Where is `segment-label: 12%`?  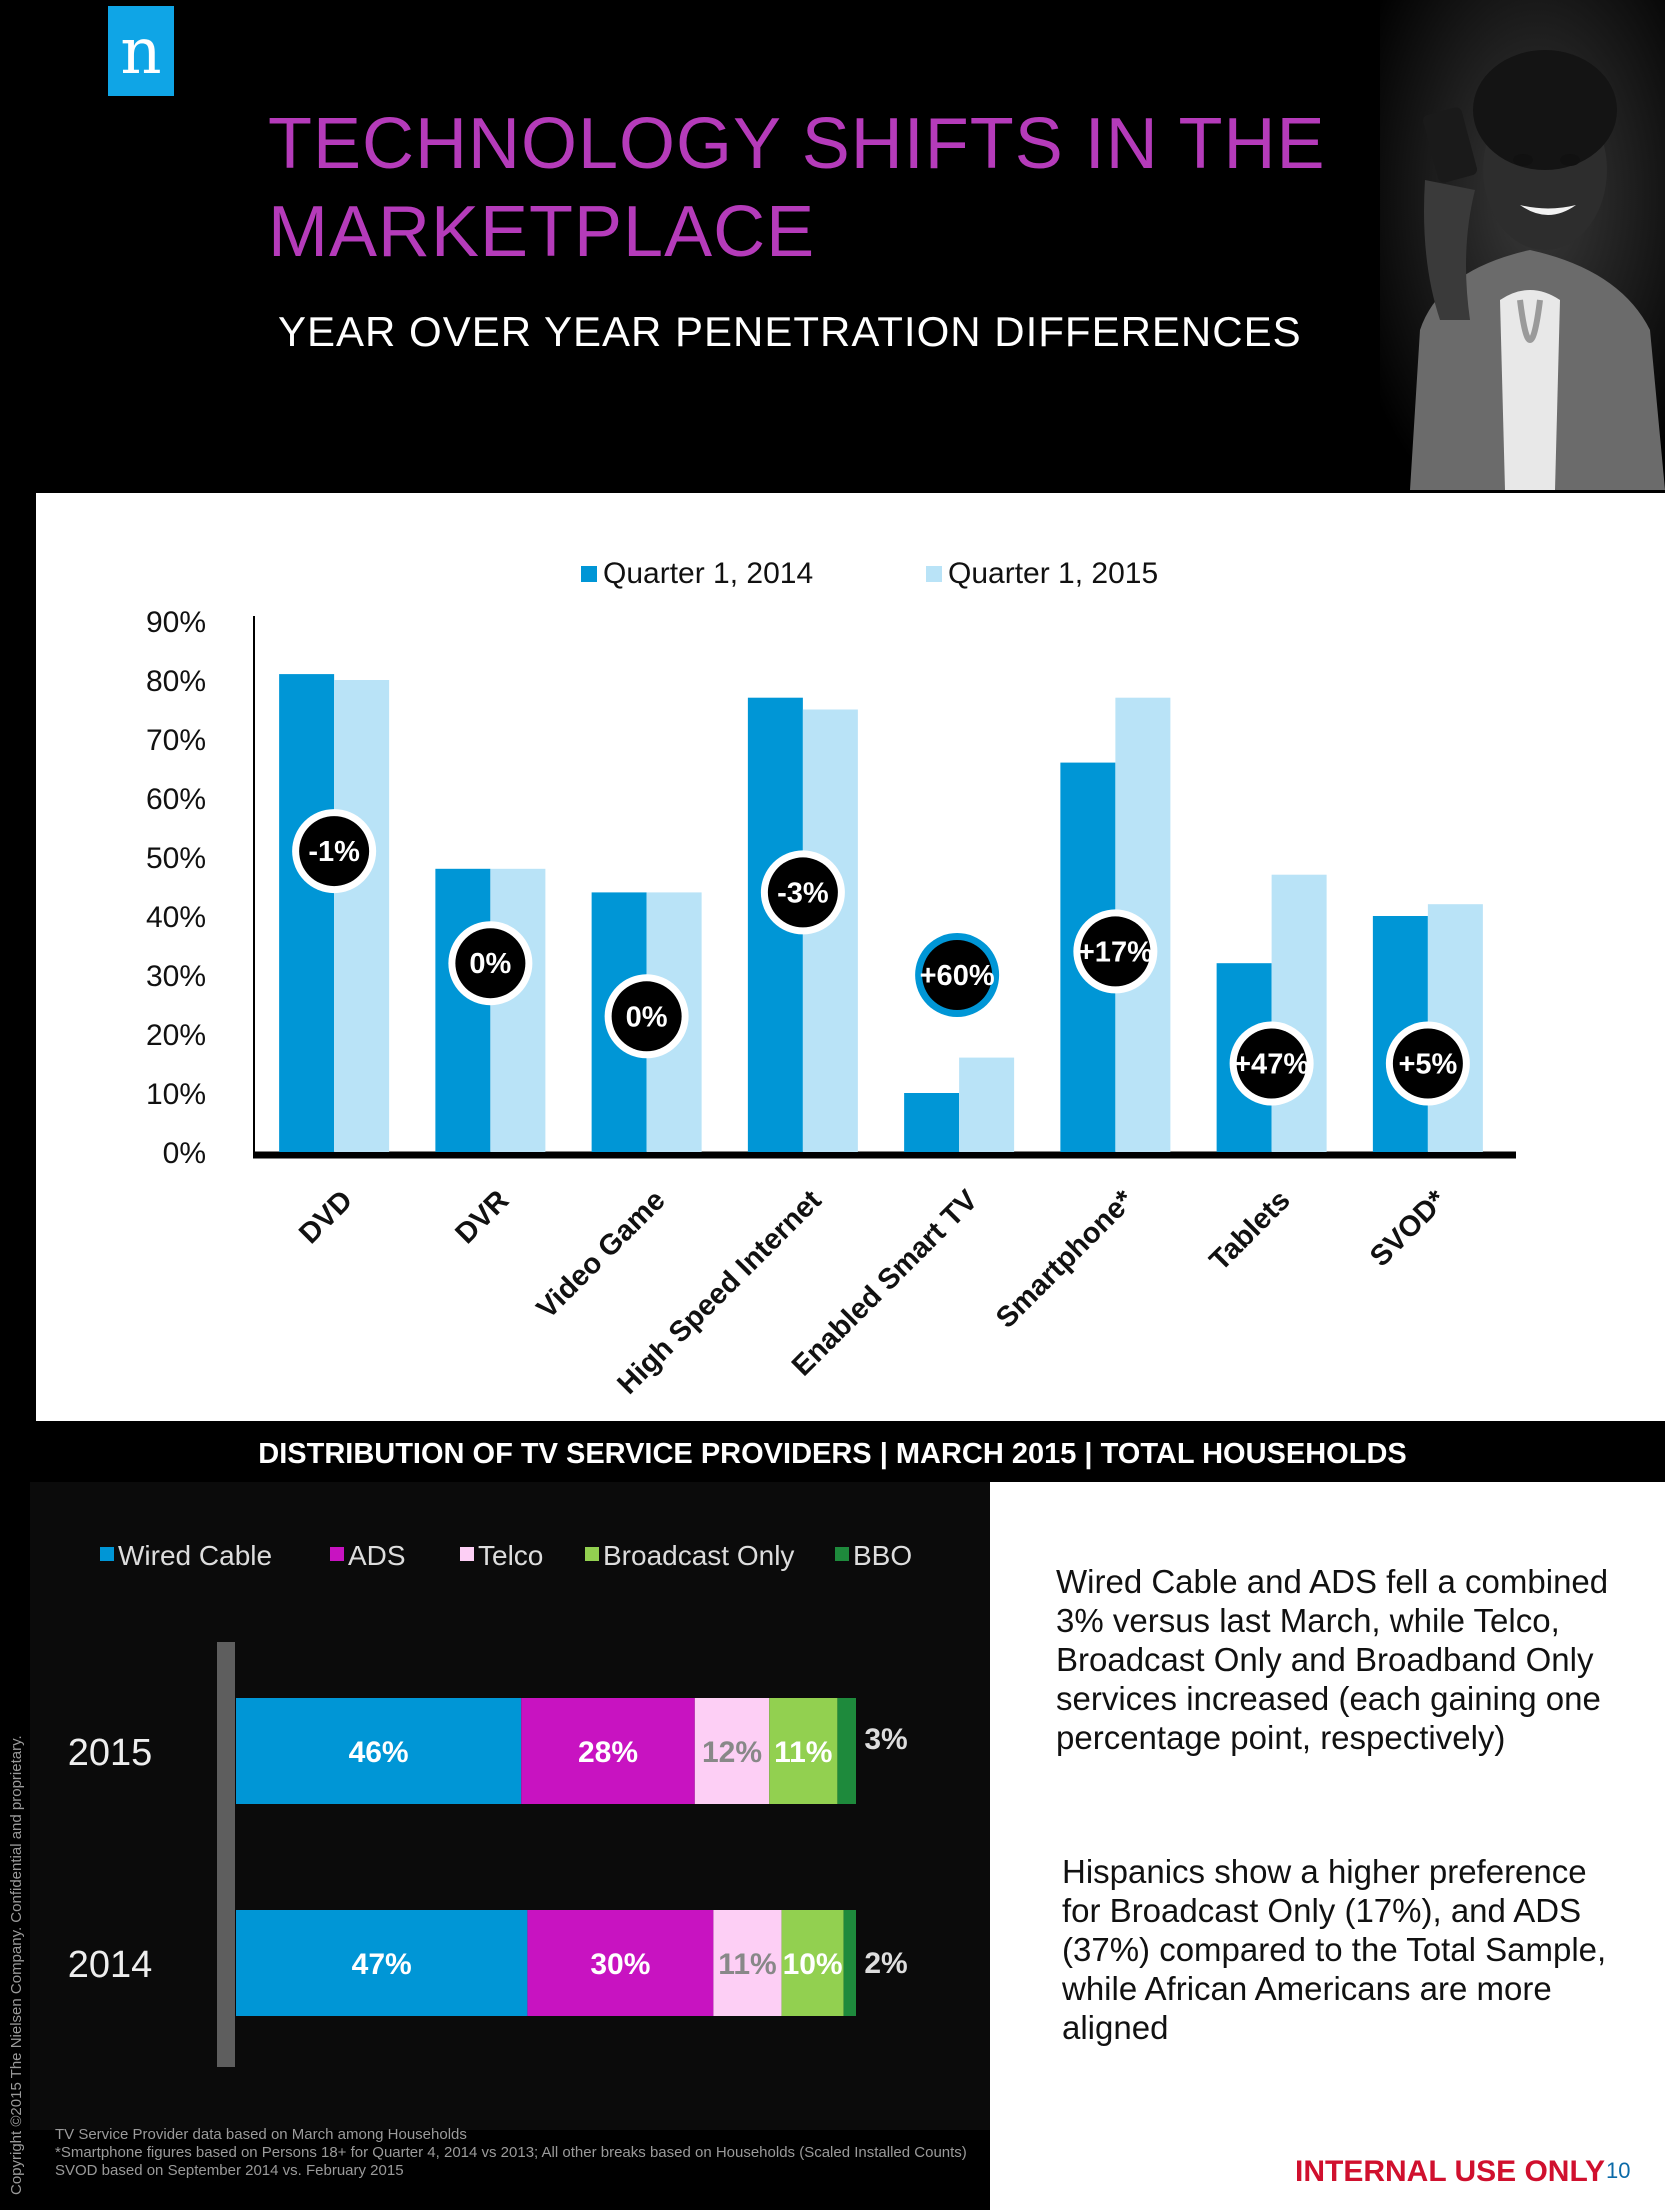 segment-label: 12% is located at coordinates (732, 1752).